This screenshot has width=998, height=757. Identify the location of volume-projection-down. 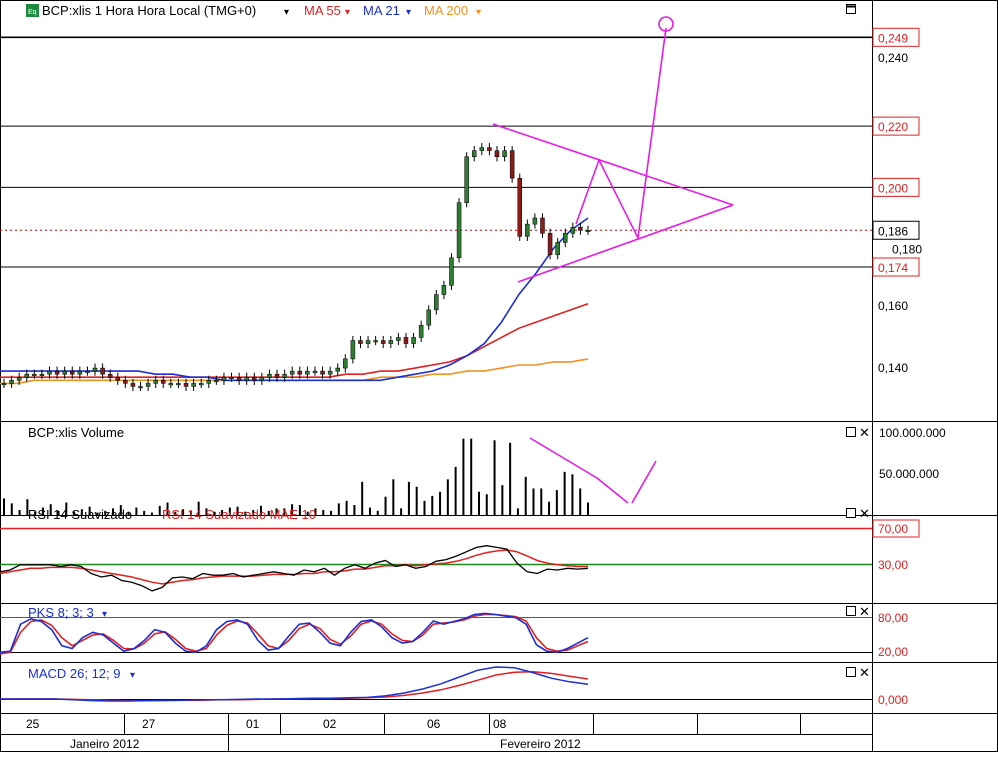
(612, 490).